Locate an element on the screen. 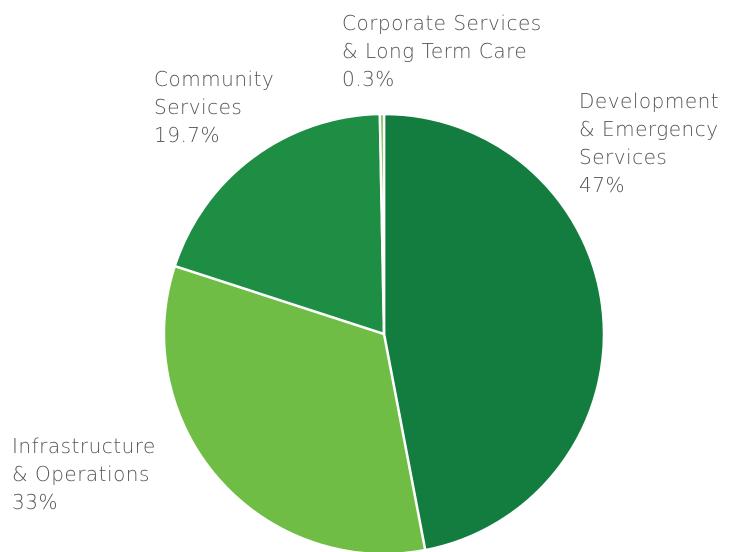 This screenshot has width=754, height=552. slice-name-line: Corporate Services is located at coordinates (442, 23).